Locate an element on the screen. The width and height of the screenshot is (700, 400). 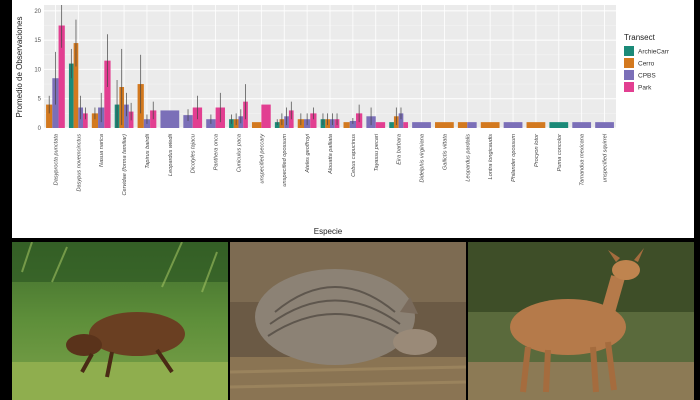
legend-label: Cerro is located at coordinates (646, 64).